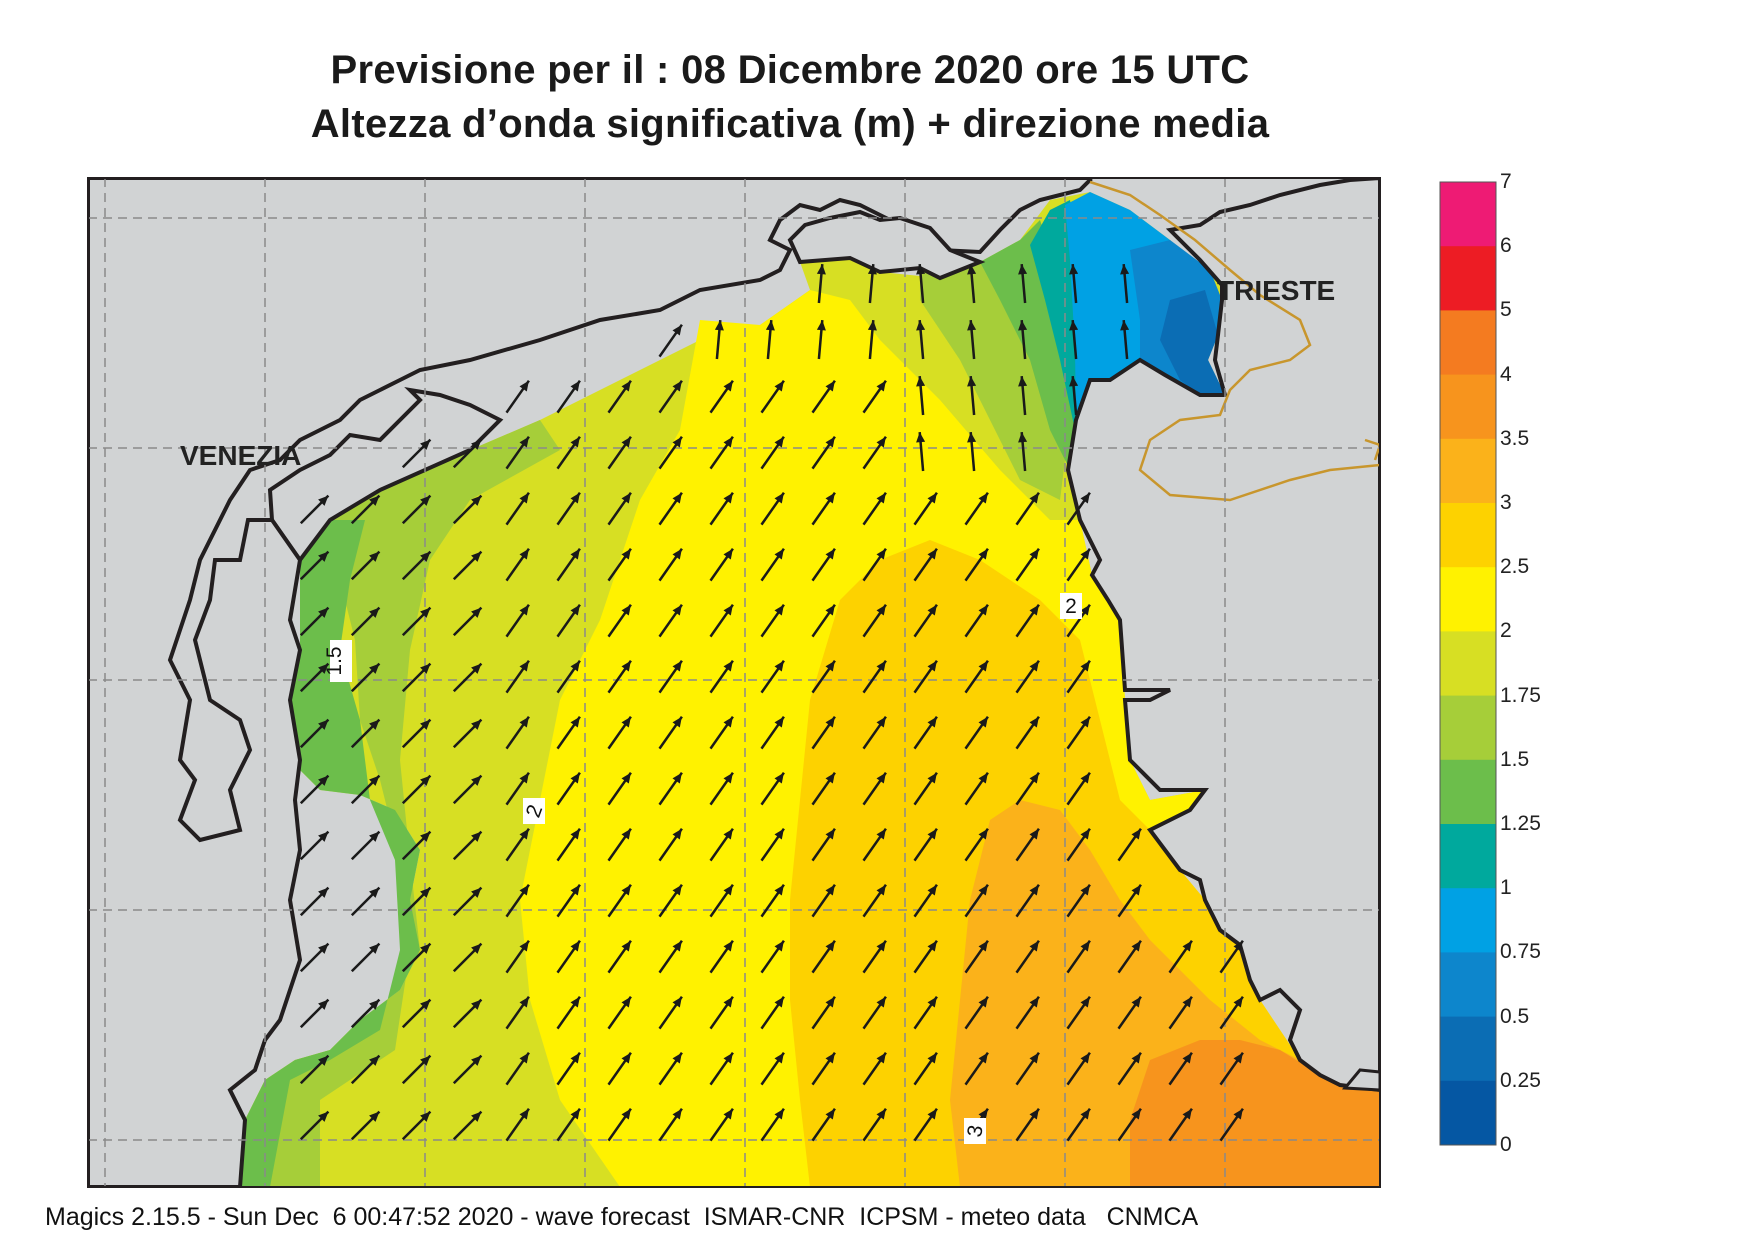 This screenshot has height=1242, width=1755. Describe the element at coordinates (1506, 181) in the screenshot. I see `colorbar-level-label: 7` at that location.